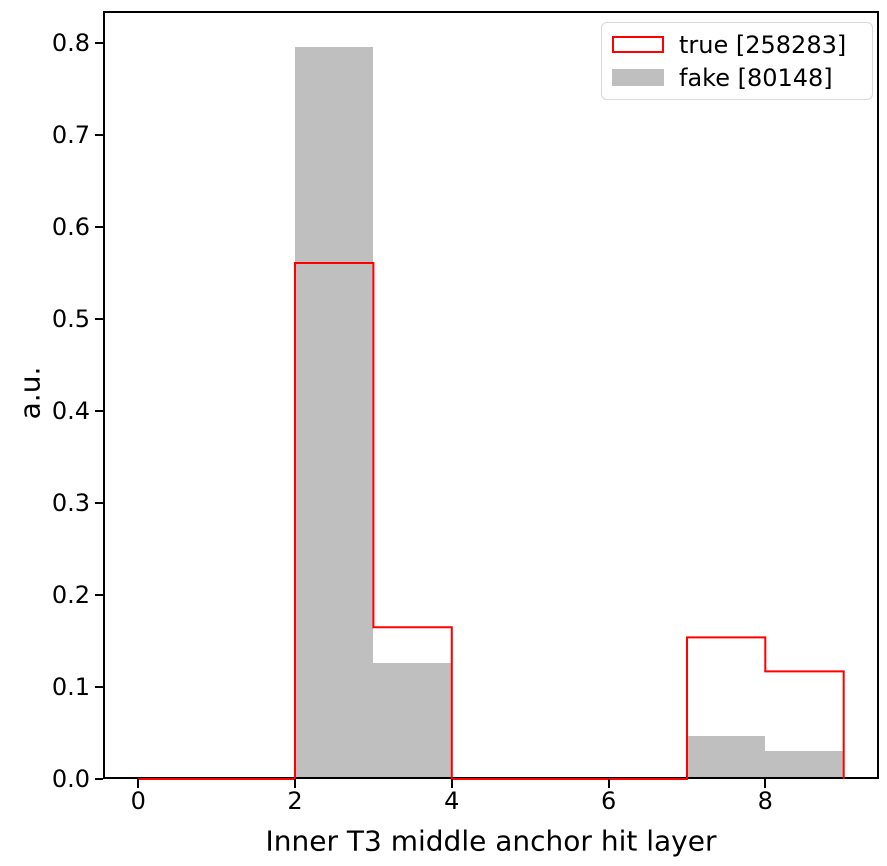 The image size is (887, 866). Describe the element at coordinates (70, 227) in the screenshot. I see `y-tick-label-0.6: 0.6` at that location.